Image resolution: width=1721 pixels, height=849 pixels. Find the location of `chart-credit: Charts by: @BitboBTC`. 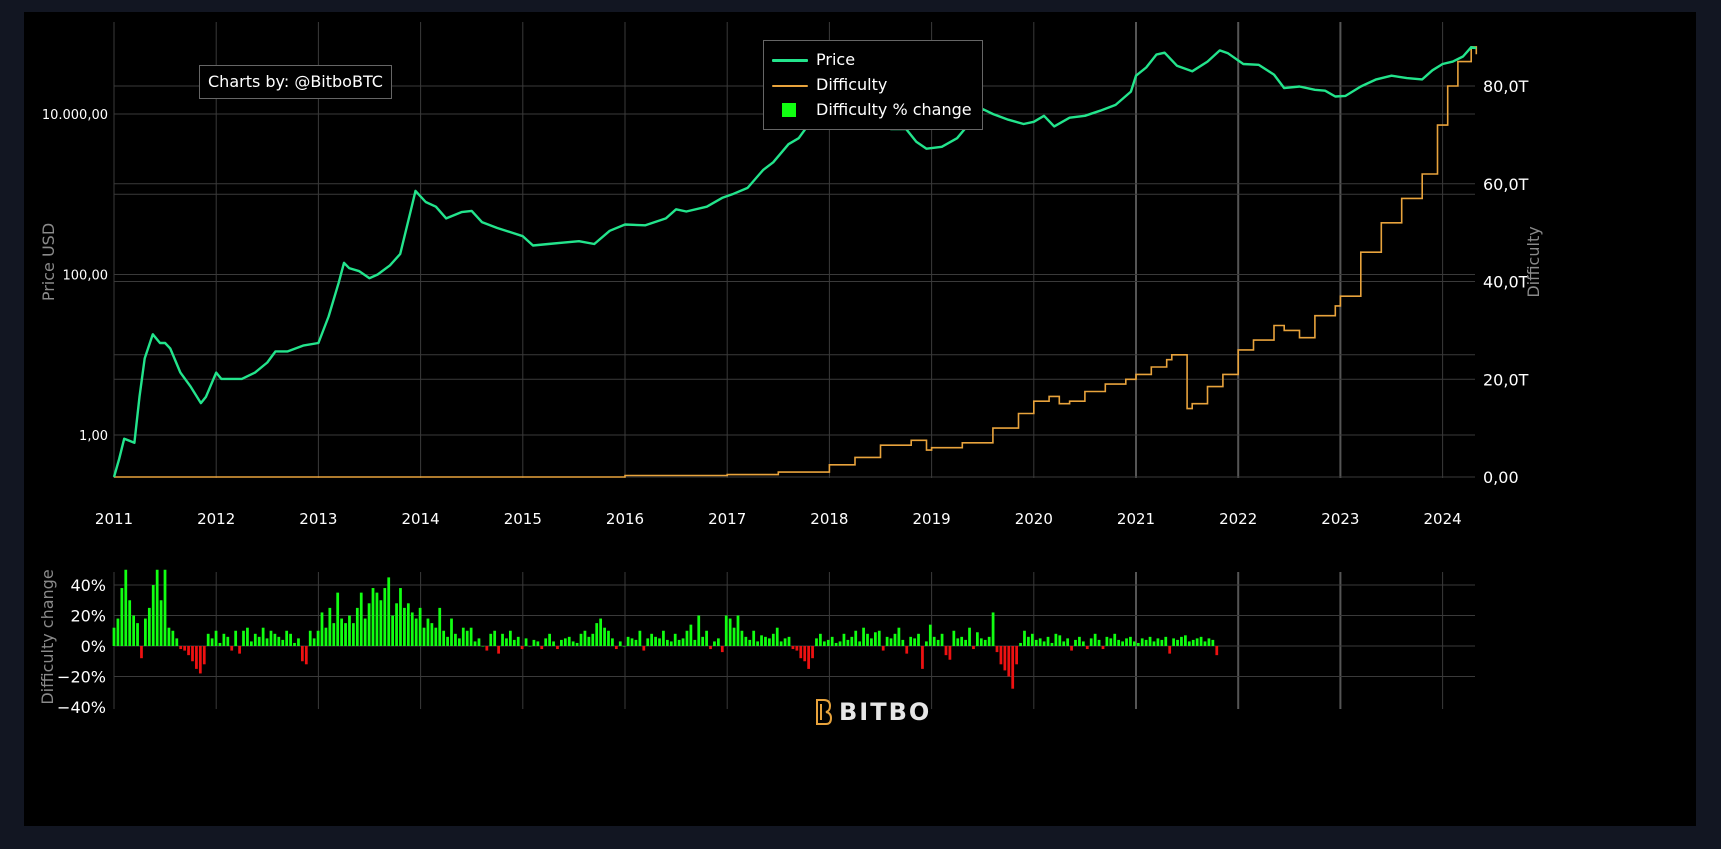

chart-credit: Charts by: @BitboBTC is located at coordinates (295, 82).